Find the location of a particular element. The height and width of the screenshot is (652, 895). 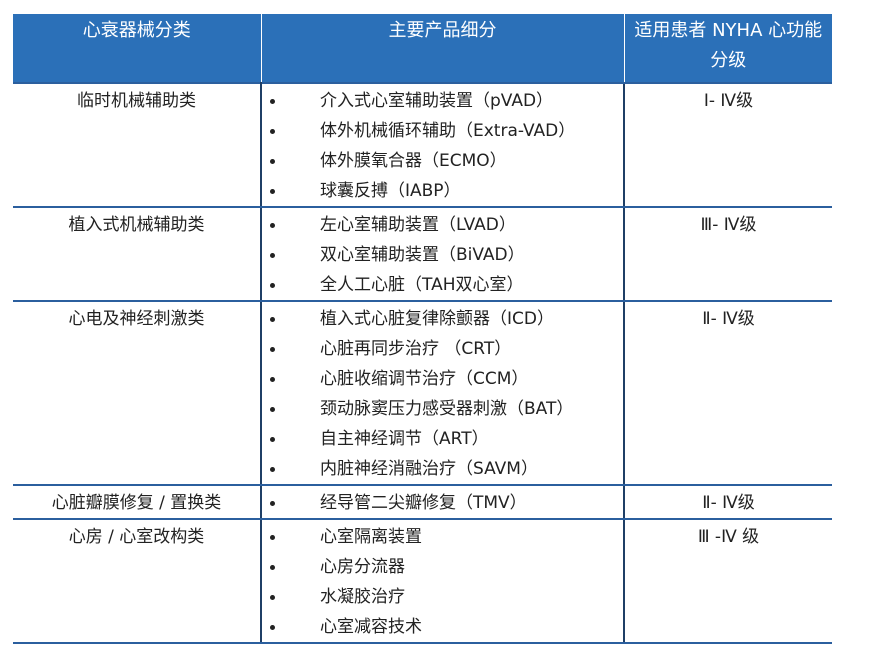

product-item: 体外膜氧合器（ECMO） is located at coordinates (442, 161).